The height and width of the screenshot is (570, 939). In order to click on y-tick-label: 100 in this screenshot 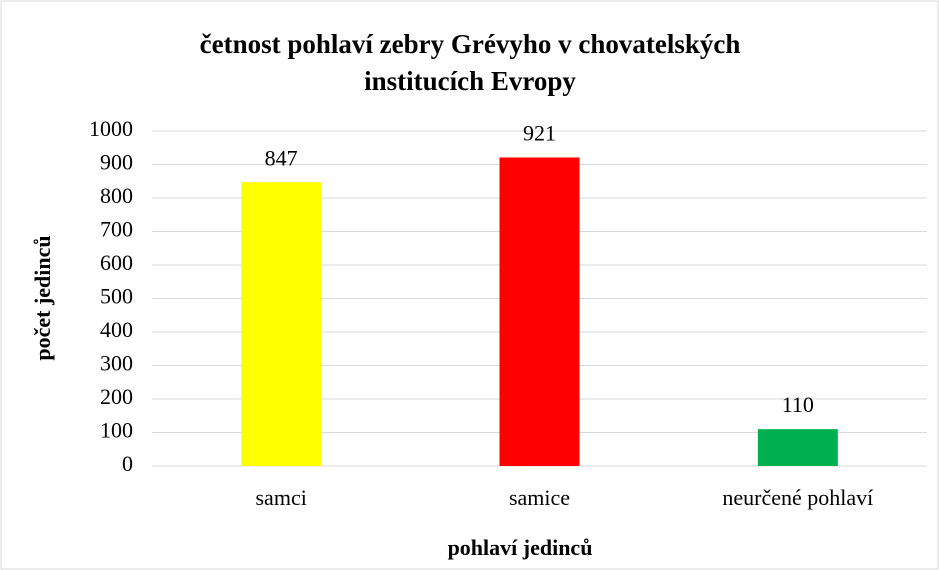, I will do `click(116, 430)`.